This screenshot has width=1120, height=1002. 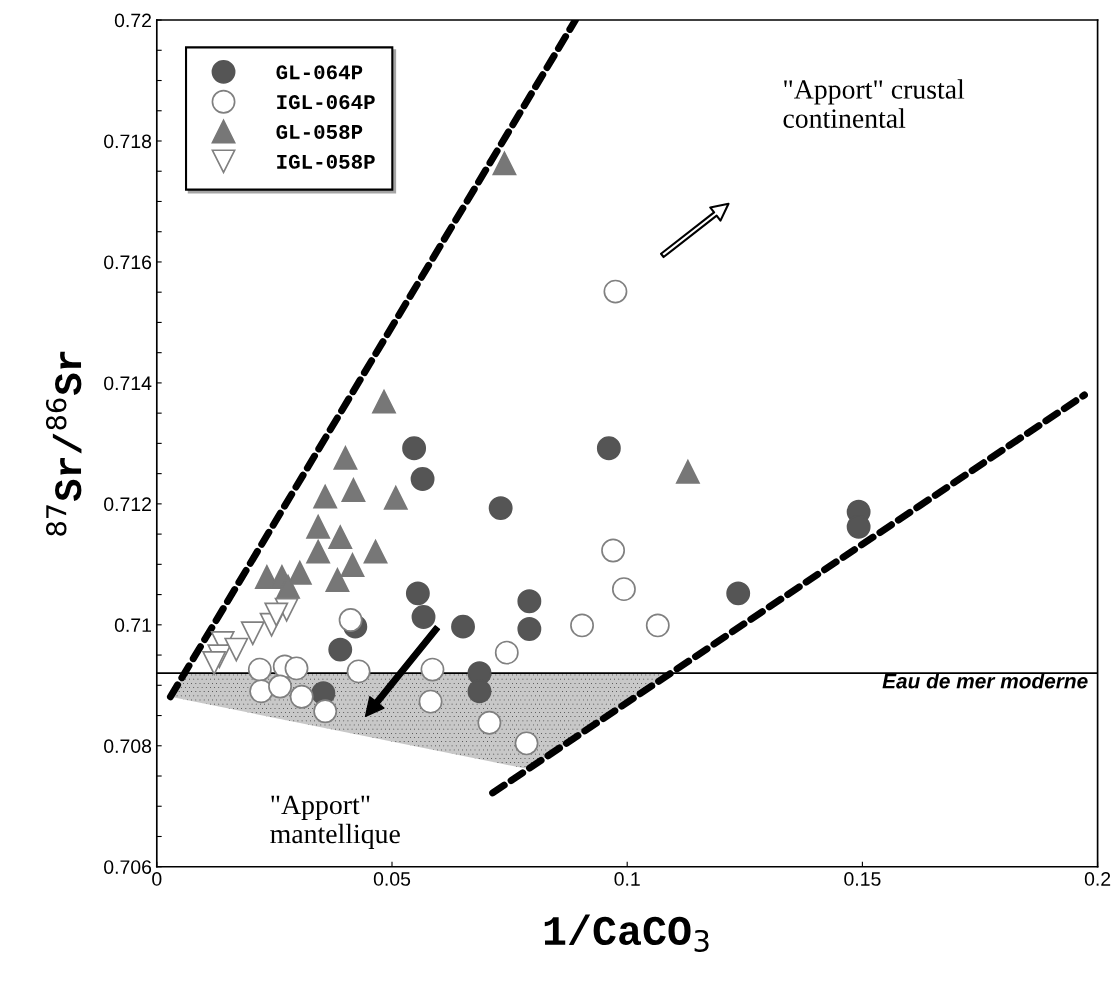 I want to click on x-tick-label: 0.2, so click(x=1097, y=879).